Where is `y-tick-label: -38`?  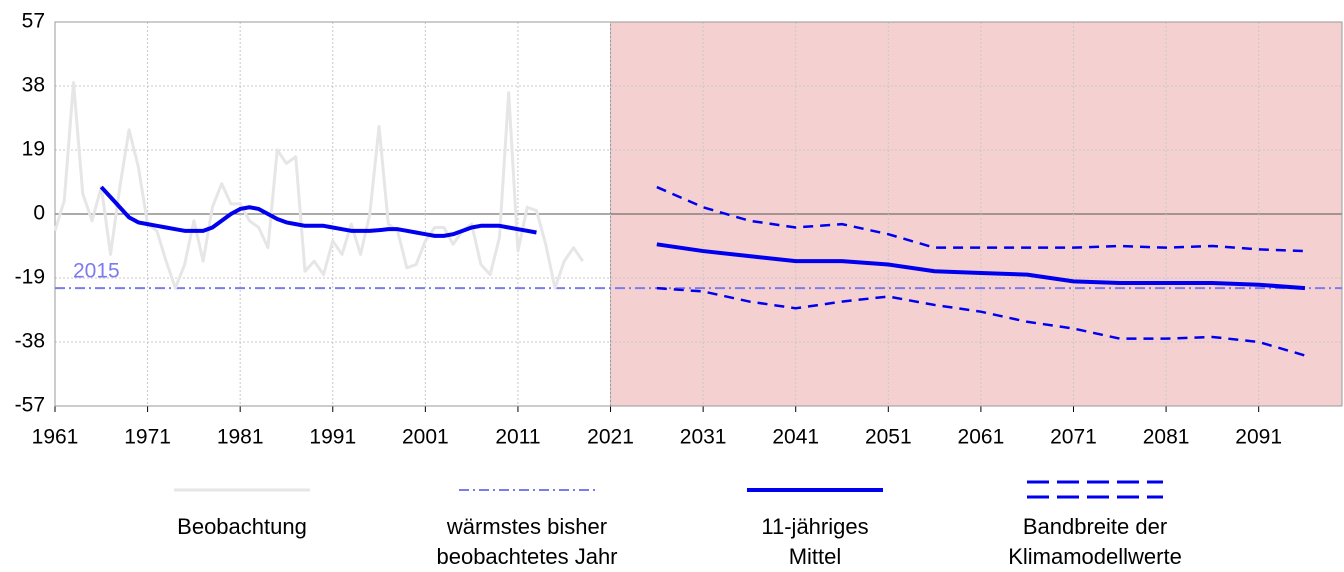 y-tick-label: -38 is located at coordinates (30, 341).